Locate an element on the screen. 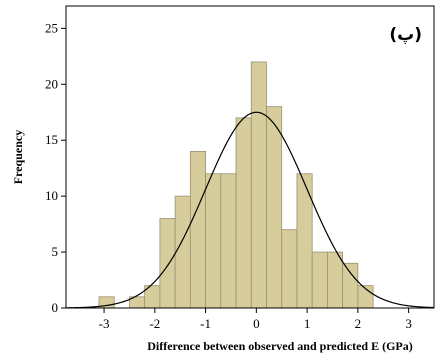 Image resolution: width=435 pixels, height=356 pixels. x-tick-label: -2 is located at coordinates (154, 323).